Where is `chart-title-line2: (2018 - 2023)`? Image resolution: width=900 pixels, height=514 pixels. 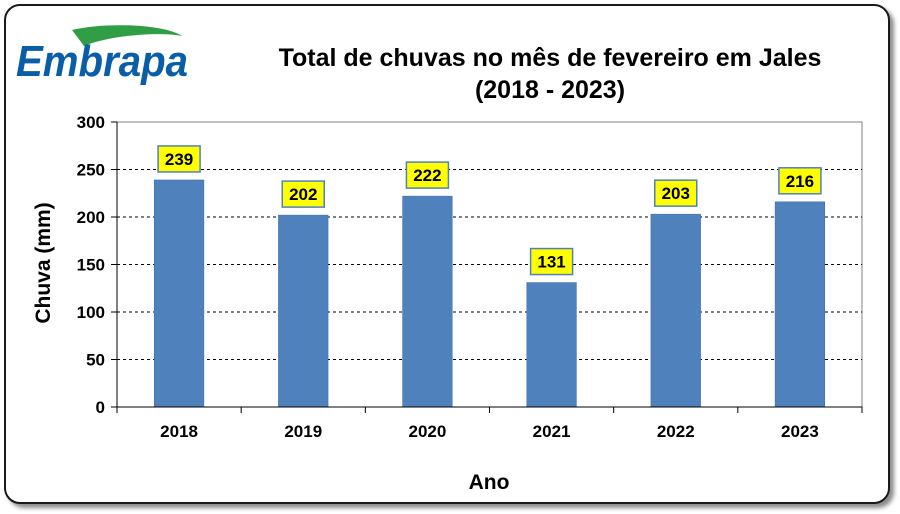 chart-title-line2: (2018 - 2023) is located at coordinates (550, 90).